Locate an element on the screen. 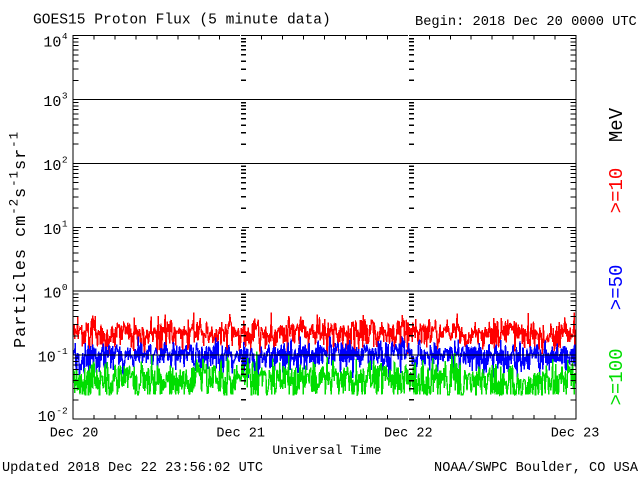 The width and height of the screenshot is (640, 480). svg-text: MeV is located at coordinates (617, 124).